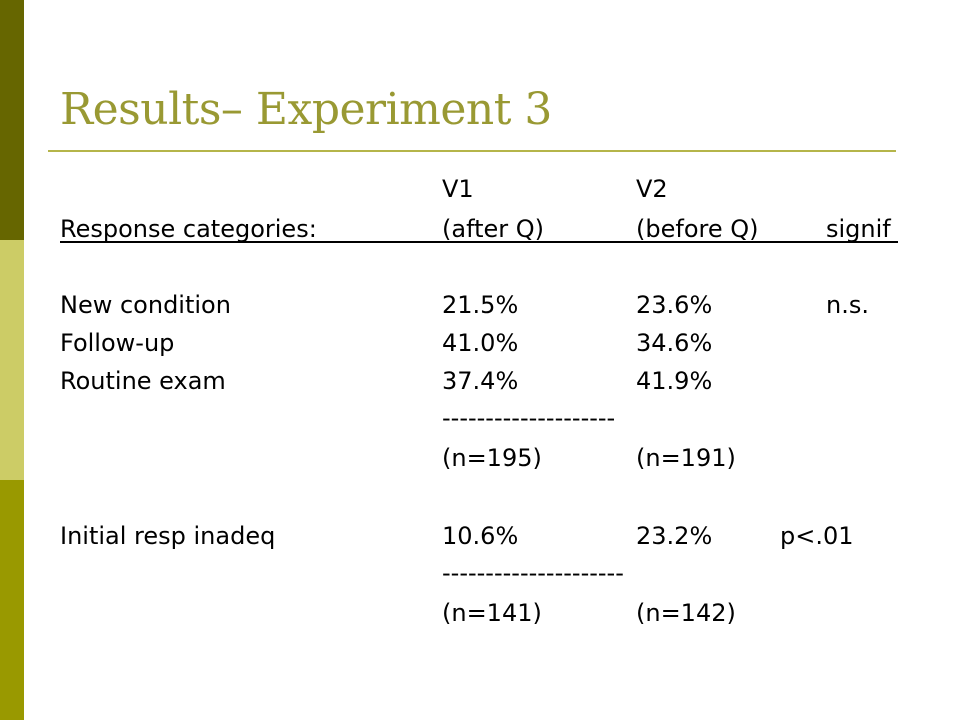 This screenshot has width=960, height=720. What do you see at coordinates (12, 360) in the screenshot?
I see `accent-band-middle` at bounding box center [12, 360].